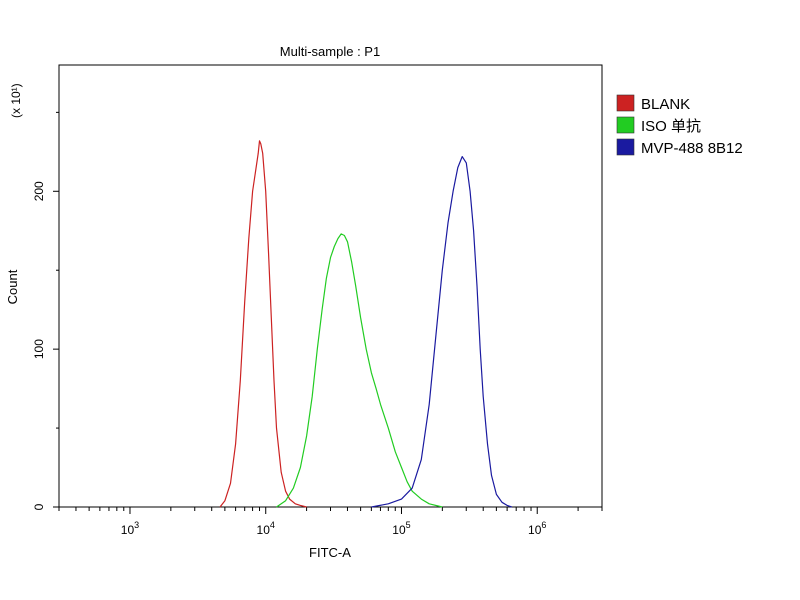 The height and width of the screenshot is (600, 800). I want to click on chart-title: Multi-sample : P1, so click(330, 51).